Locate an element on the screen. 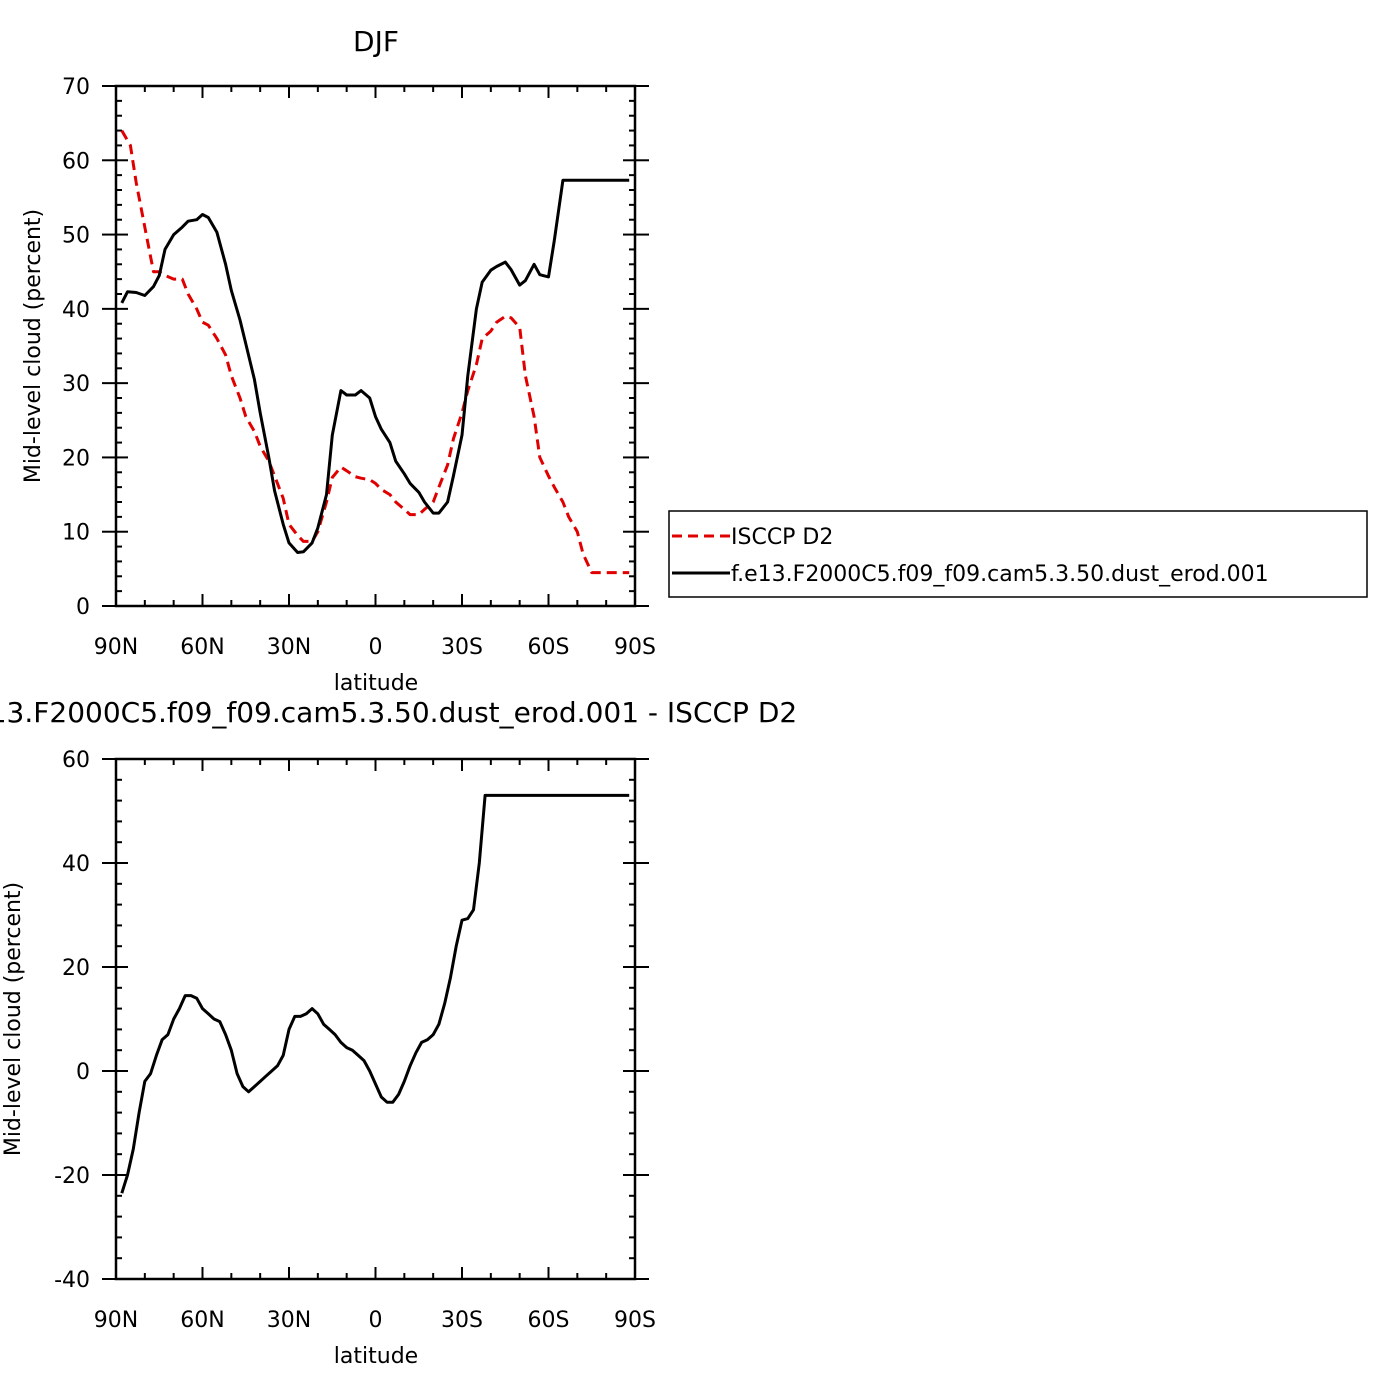  top-panel-frame is located at coordinates (375, 346).